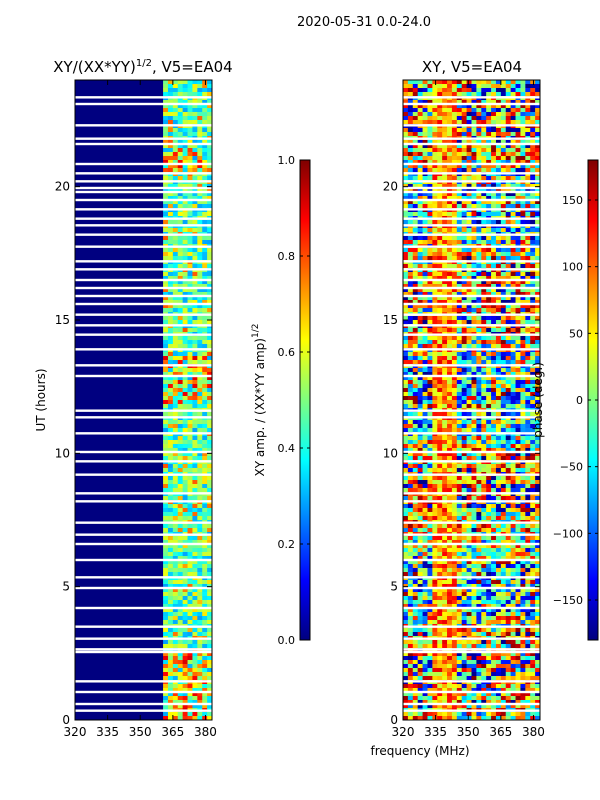 The width and height of the screenshot is (600, 800). Describe the element at coordinates (472, 67) in the screenshot. I see `phase-panel-title: XY, V5=EA04` at that location.